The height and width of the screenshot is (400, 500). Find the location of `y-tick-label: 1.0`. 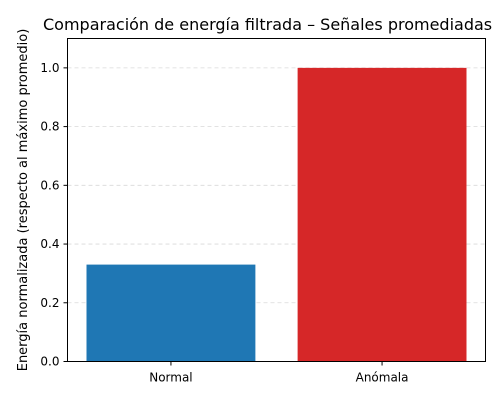

y-tick-label: 1.0 is located at coordinates (49, 68).